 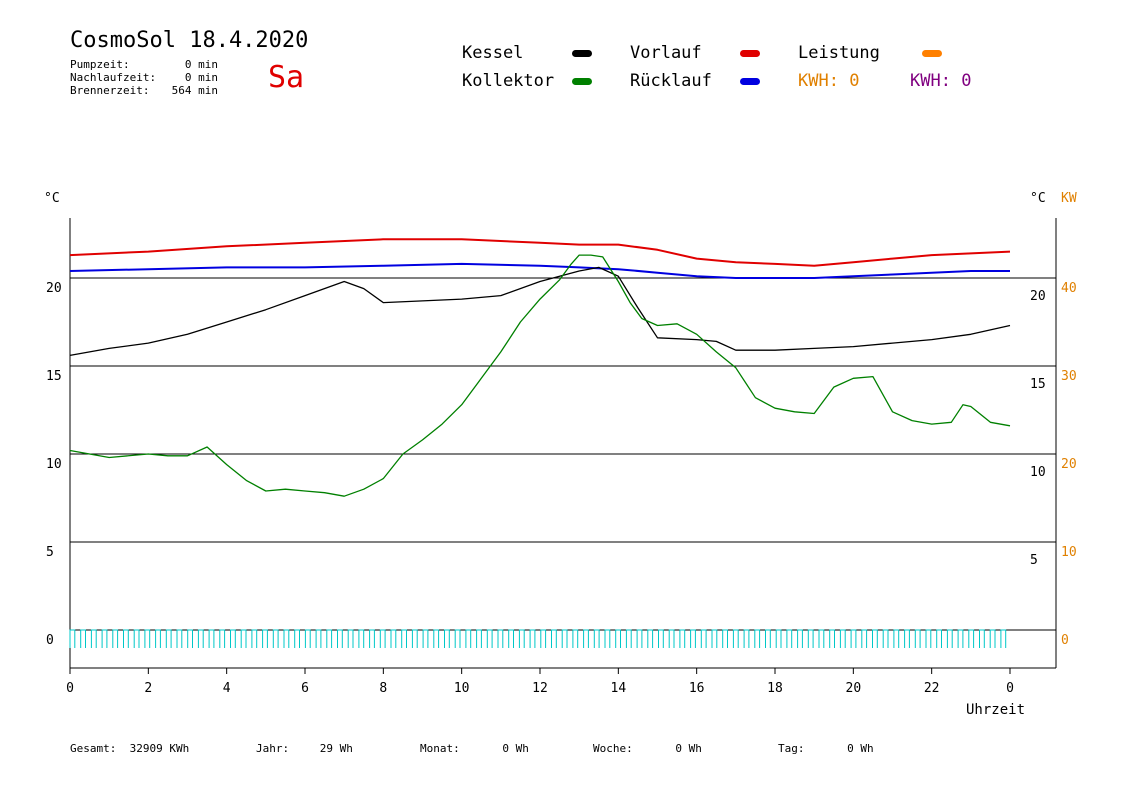 I want to click on x-tick-label-2: 4, so click(x=227, y=688).